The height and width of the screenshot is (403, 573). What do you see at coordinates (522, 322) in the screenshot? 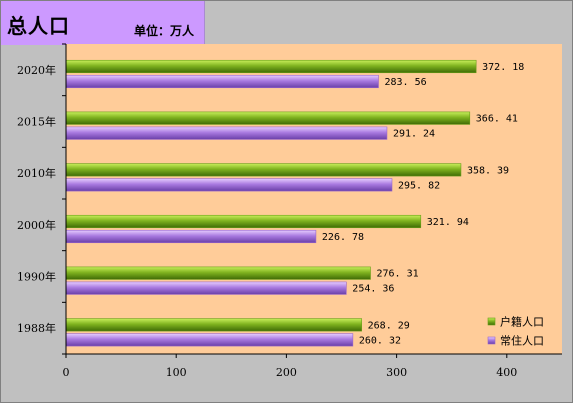
I see `legend-label: 户籍人口` at bounding box center [522, 322].